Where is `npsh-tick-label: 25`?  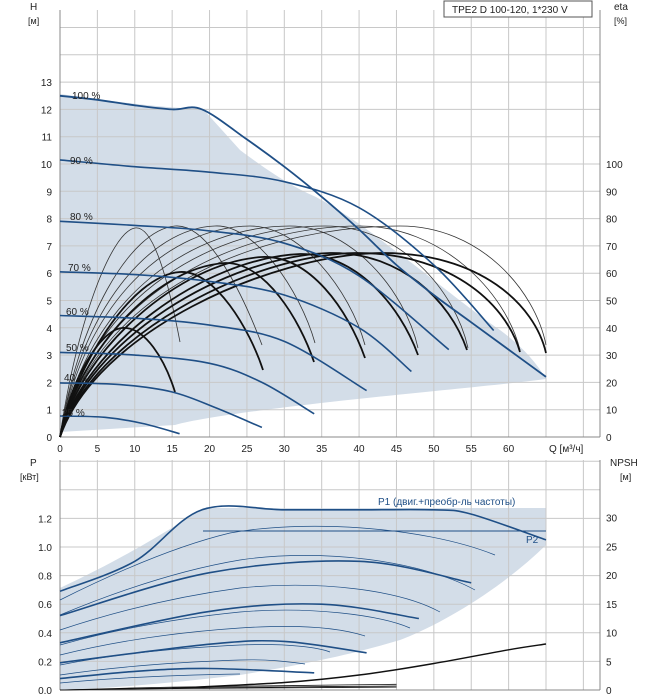 npsh-tick-label: 25 is located at coordinates (612, 547).